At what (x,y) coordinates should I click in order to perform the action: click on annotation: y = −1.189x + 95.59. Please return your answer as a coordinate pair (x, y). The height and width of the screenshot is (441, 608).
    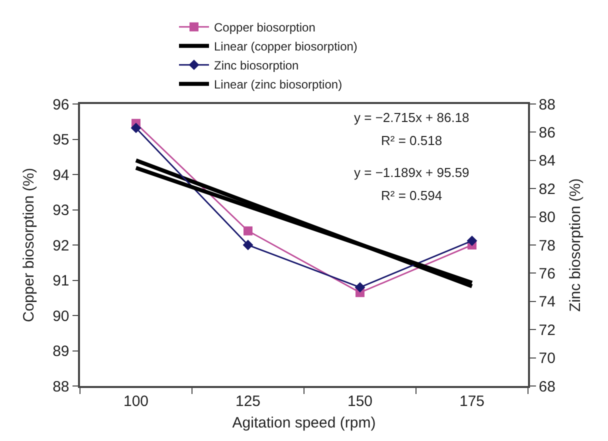
    Looking at the image, I should click on (412, 172).